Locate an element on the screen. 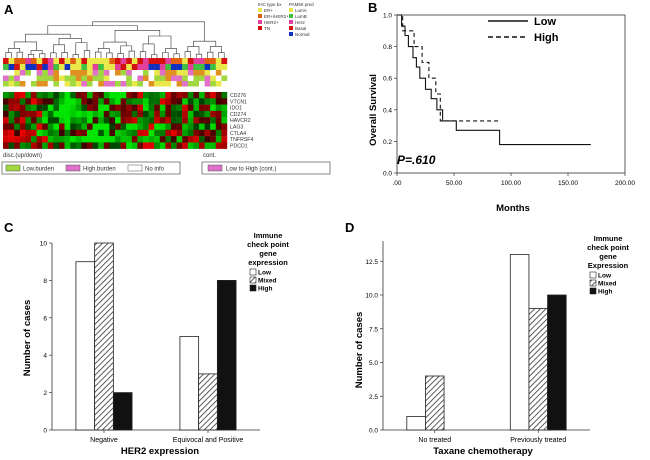 The width and height of the screenshot is (650, 460). annotation-bars is located at coordinates (115, 72).